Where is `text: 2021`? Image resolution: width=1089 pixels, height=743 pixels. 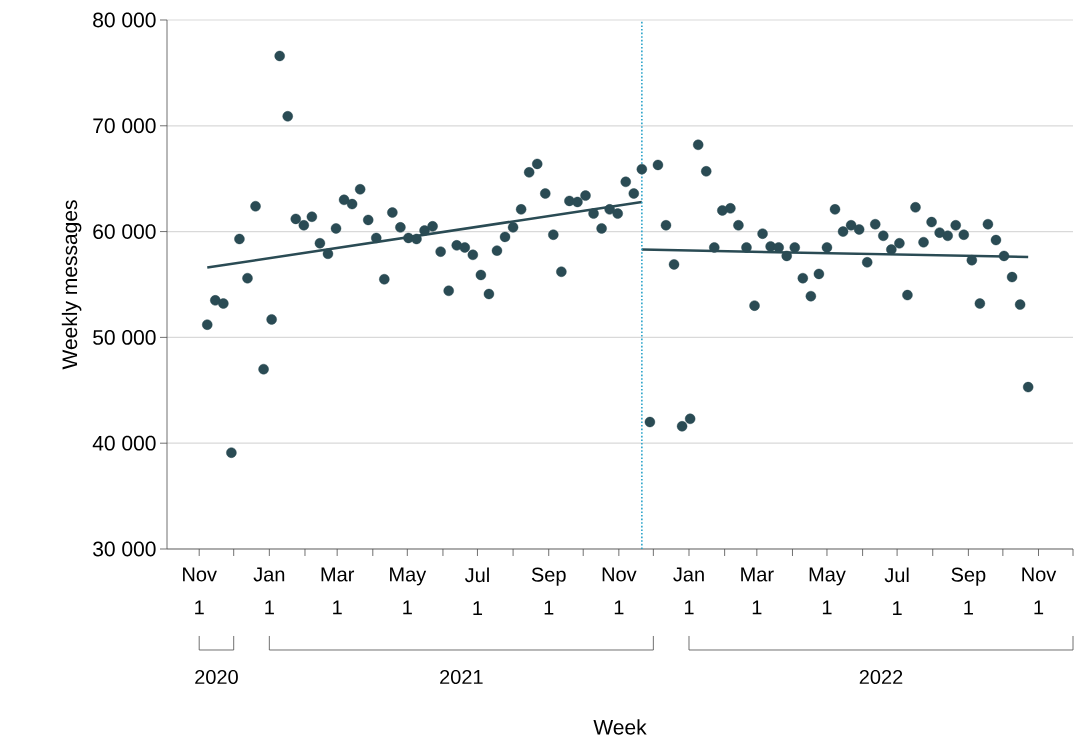 text: 2021 is located at coordinates (461, 677).